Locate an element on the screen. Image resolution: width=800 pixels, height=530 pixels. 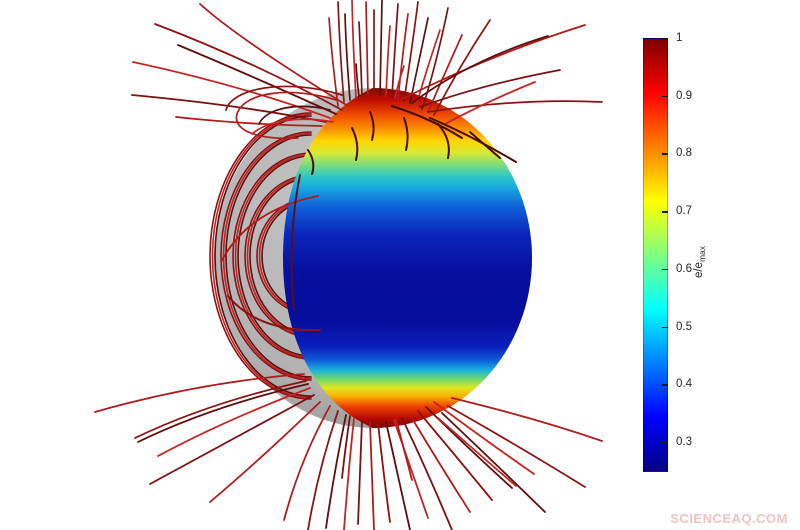
colorbar-tick-label: 1 is located at coordinates (679, 38).